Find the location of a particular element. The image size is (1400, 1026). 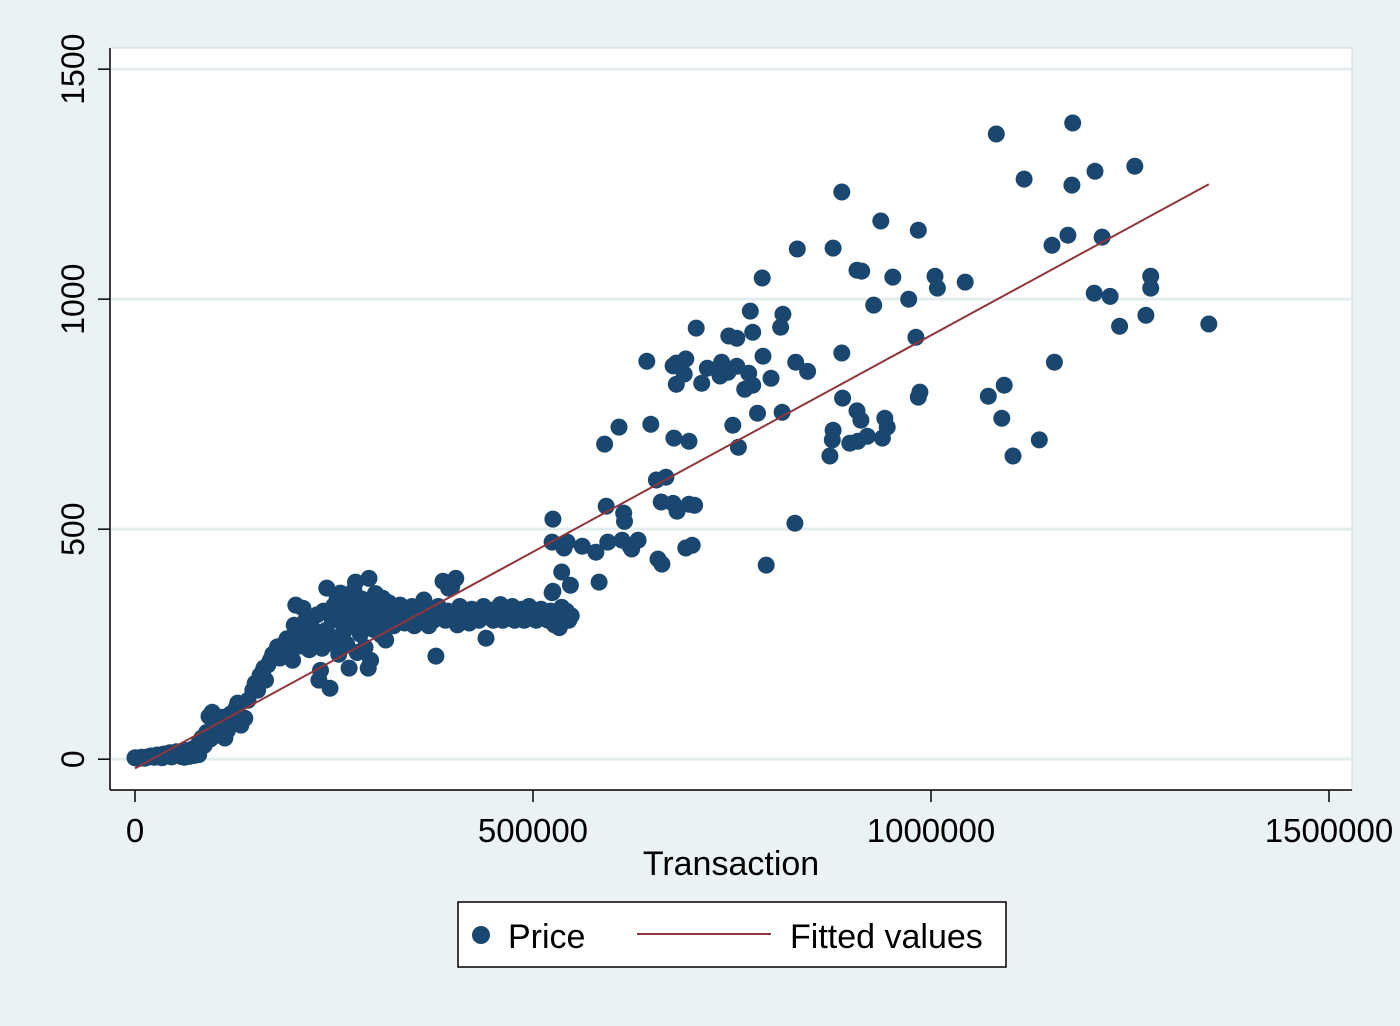

y-tick-label: 1500 is located at coordinates (73, 69).